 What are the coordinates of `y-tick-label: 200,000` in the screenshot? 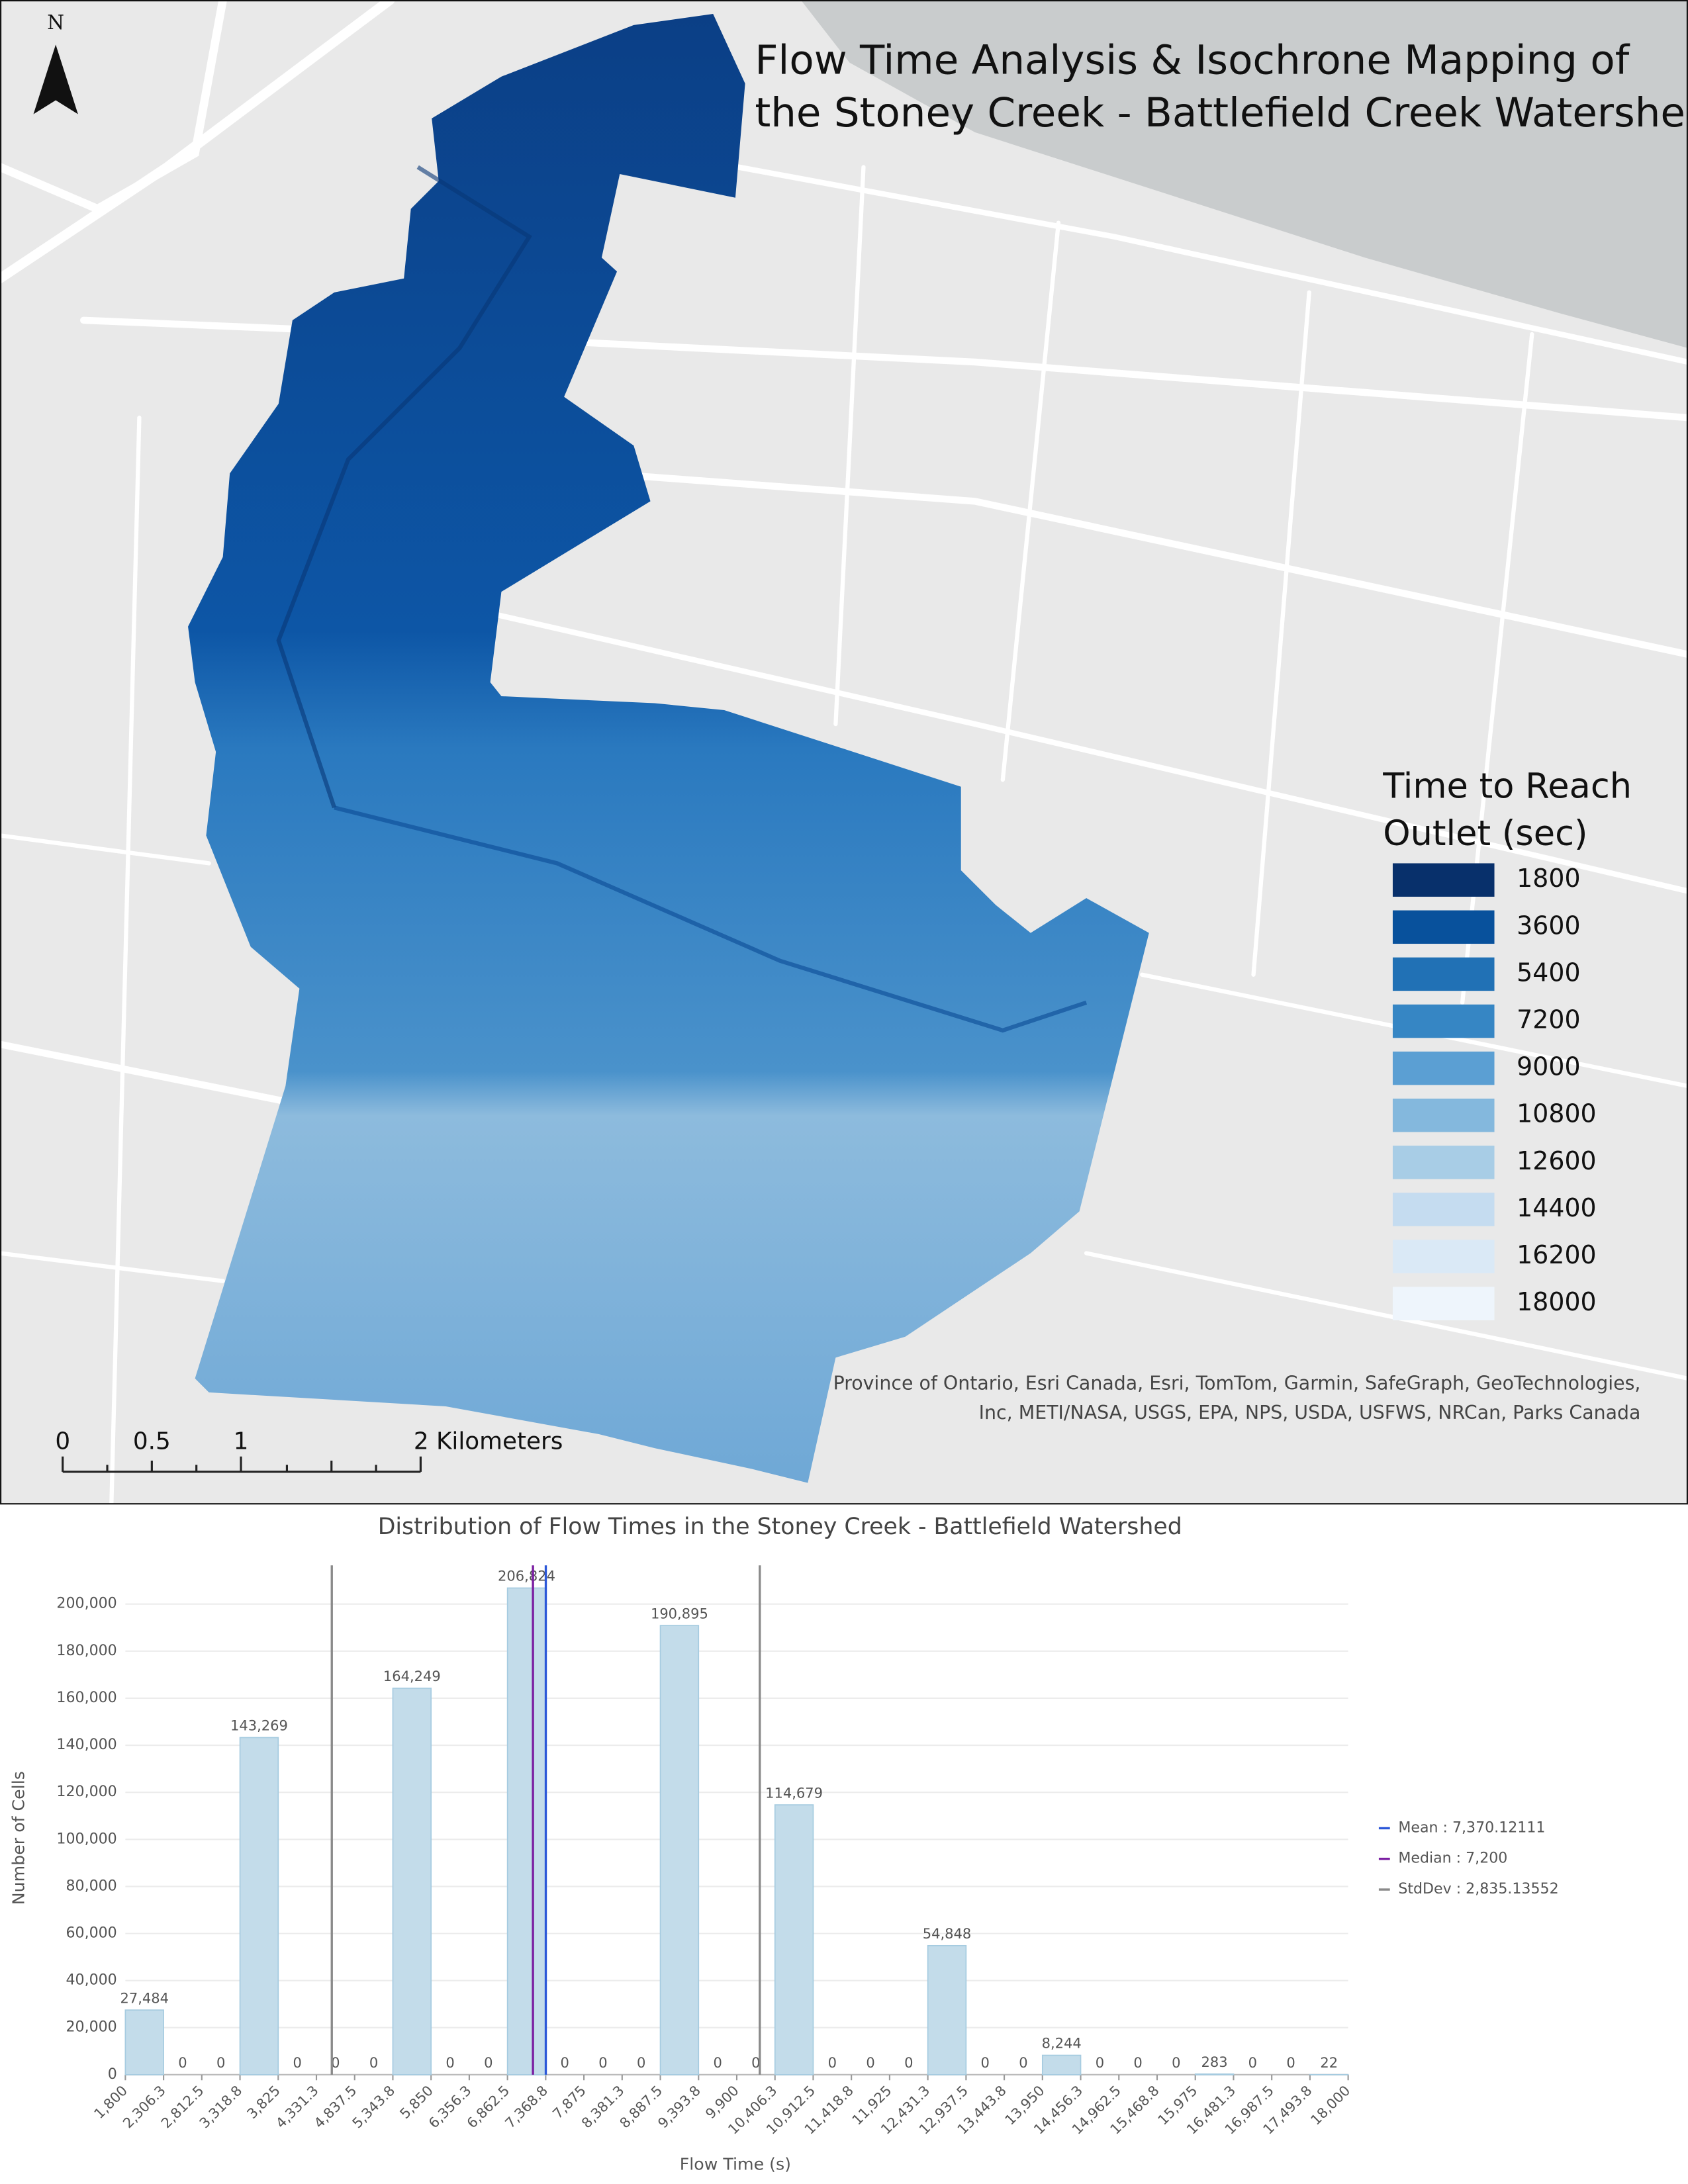 It's located at (86, 1604).